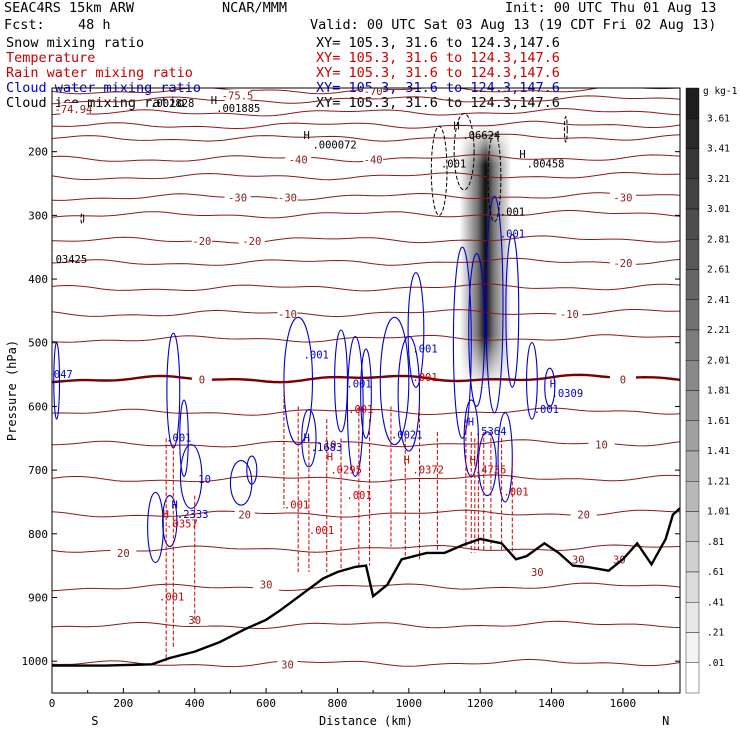 Image resolution: width=740 pixels, height=740 pixels. Describe the element at coordinates (324, 168) in the screenshot. I see `snow-contours` at that location.